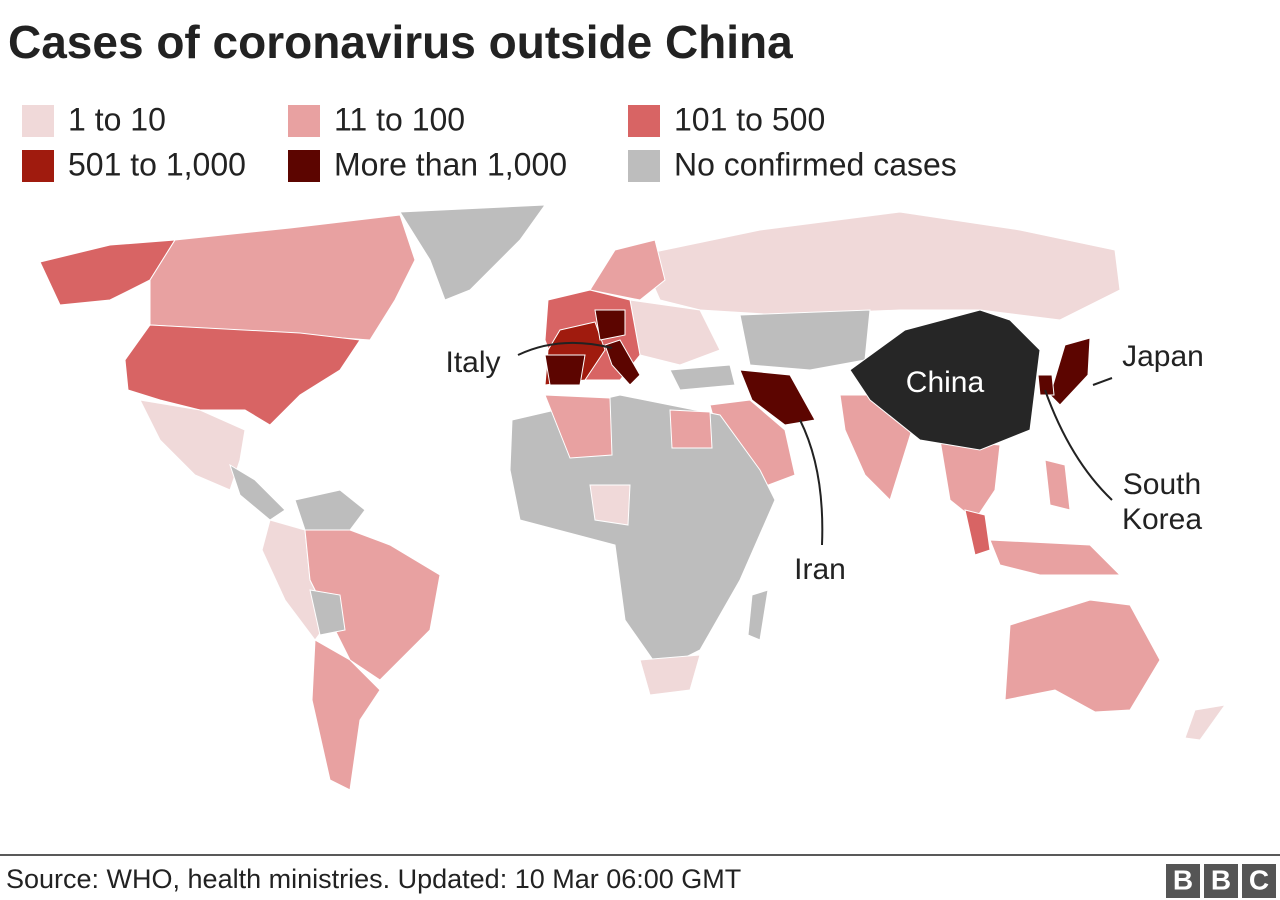 This screenshot has width=1280, height=900. Describe the element at coordinates (400, 42) in the screenshot. I see `title: Cases of coronavirus outside China` at that location.